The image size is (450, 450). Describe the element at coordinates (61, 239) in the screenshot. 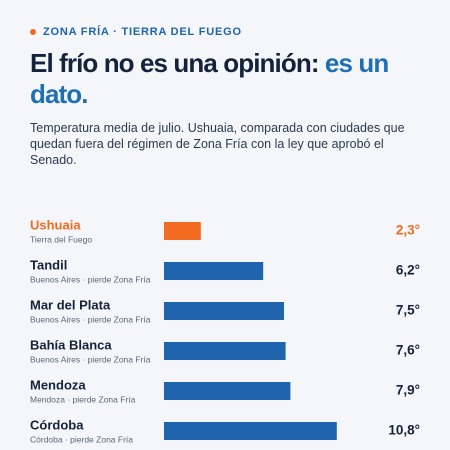

I see `category-sublabel: Tierra del Fuego` at that location.